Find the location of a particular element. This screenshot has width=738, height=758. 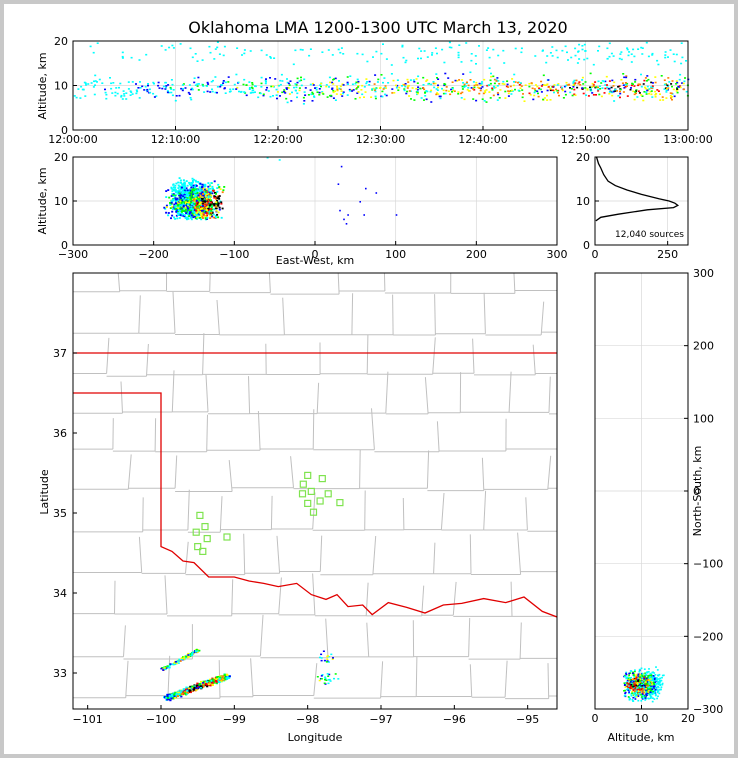

ns-height-ylabel: North-South, km is located at coordinates (697, 491).